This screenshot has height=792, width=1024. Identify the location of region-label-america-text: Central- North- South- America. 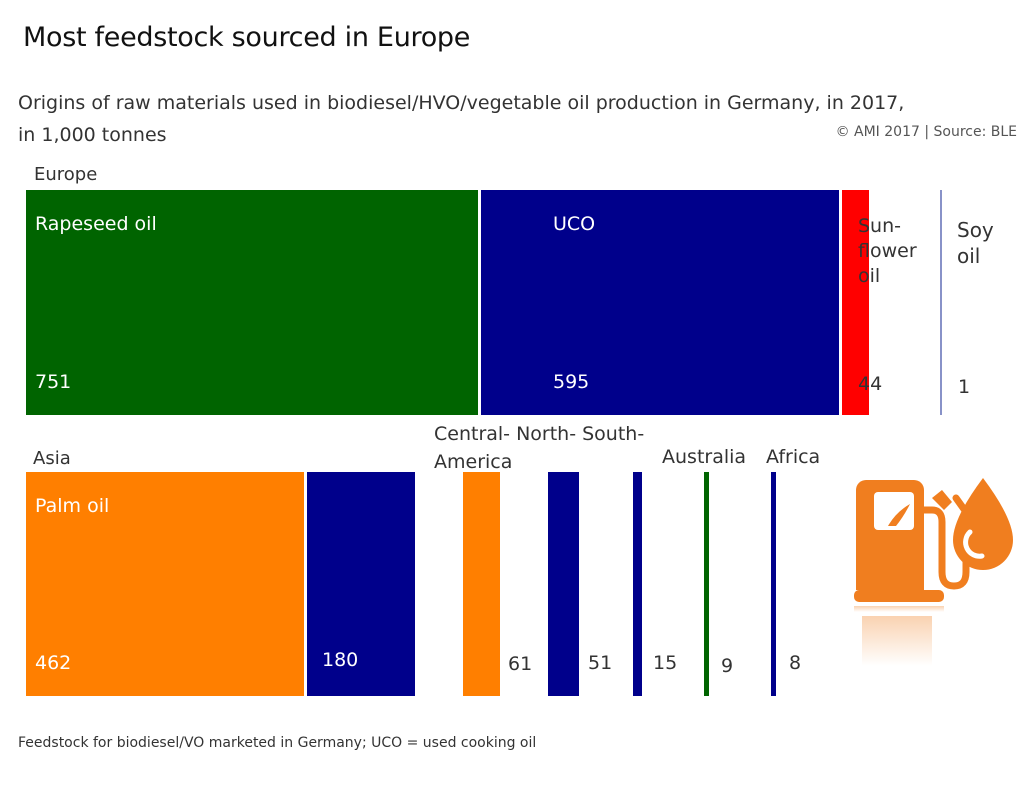
(539, 448).